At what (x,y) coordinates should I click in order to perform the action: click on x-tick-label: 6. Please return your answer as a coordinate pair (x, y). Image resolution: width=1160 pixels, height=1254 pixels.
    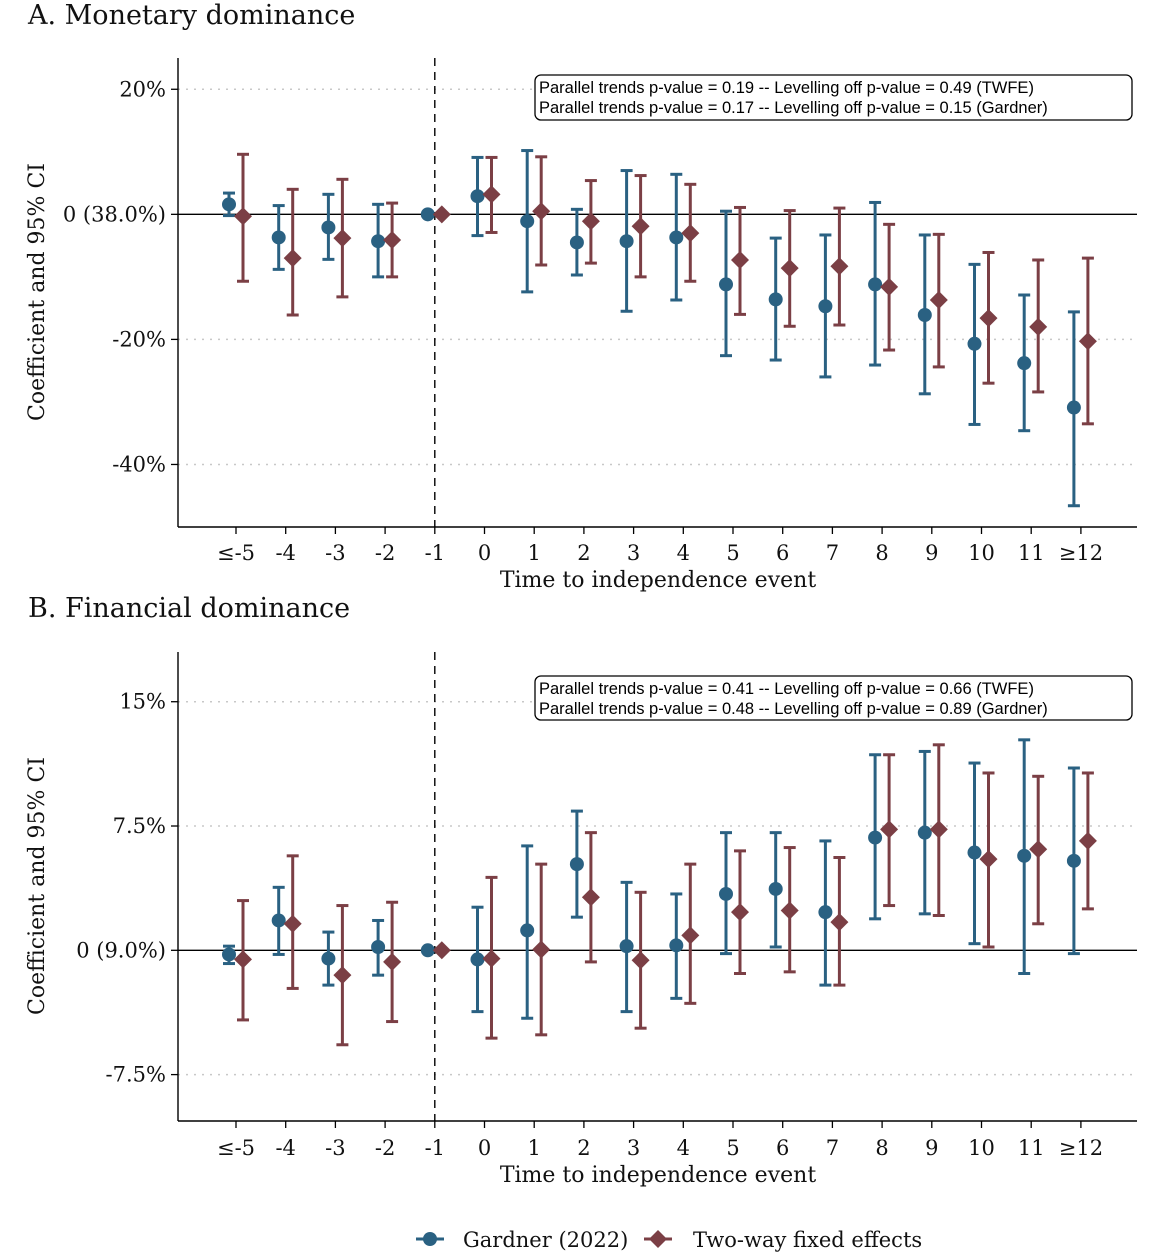
    Looking at the image, I should click on (782, 1148).